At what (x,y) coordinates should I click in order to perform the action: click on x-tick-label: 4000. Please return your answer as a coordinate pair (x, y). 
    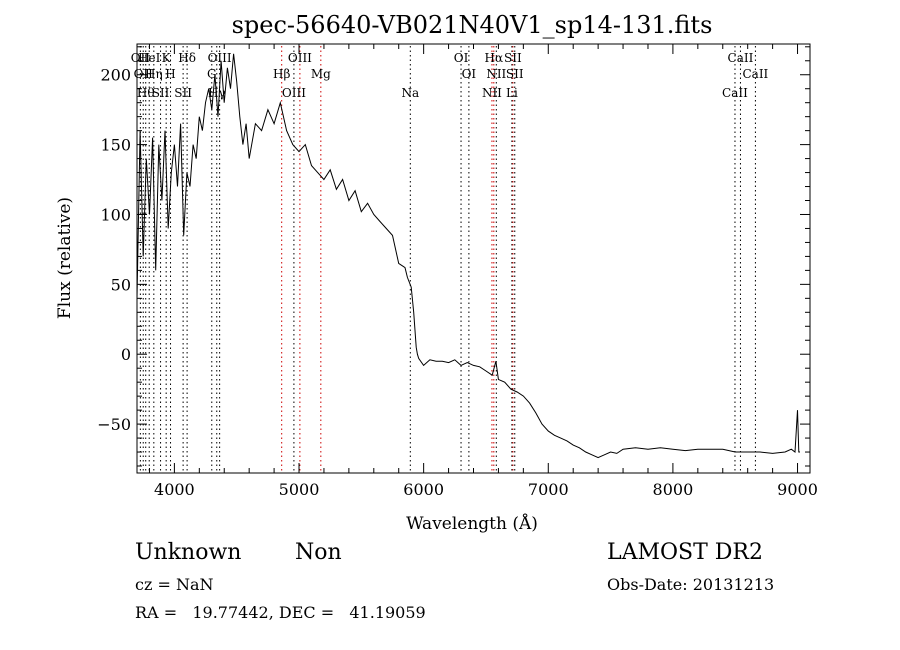
    Looking at the image, I should click on (174, 489).